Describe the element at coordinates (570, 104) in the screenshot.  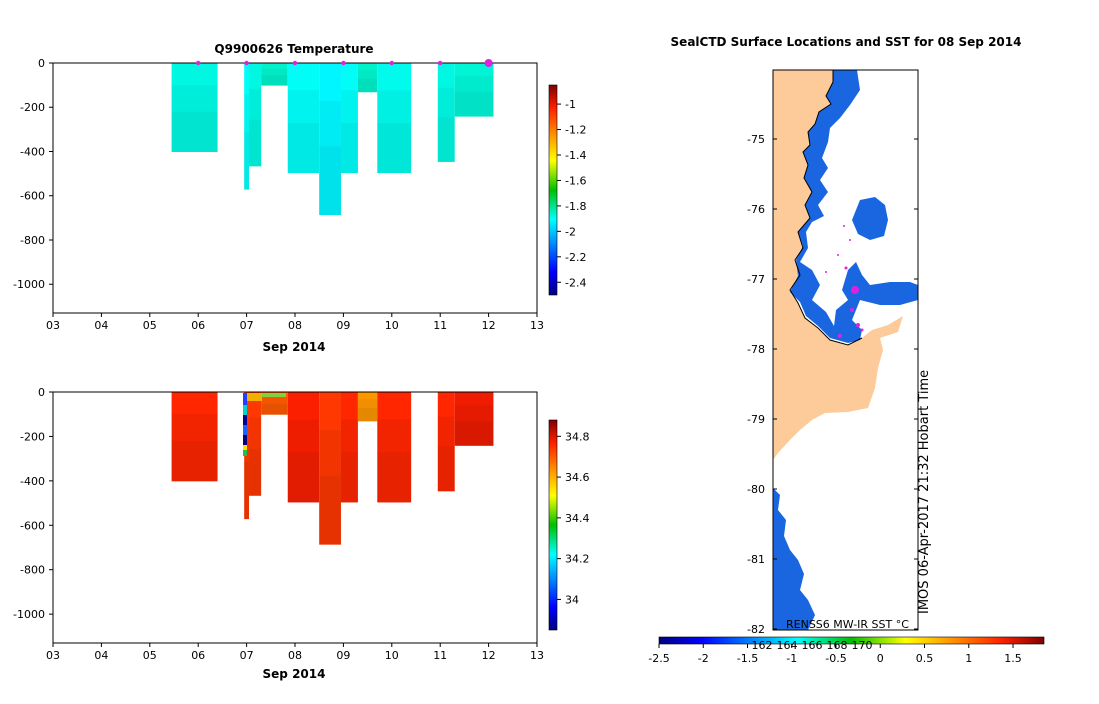
I see `colorbar-tick-label: -1` at that location.